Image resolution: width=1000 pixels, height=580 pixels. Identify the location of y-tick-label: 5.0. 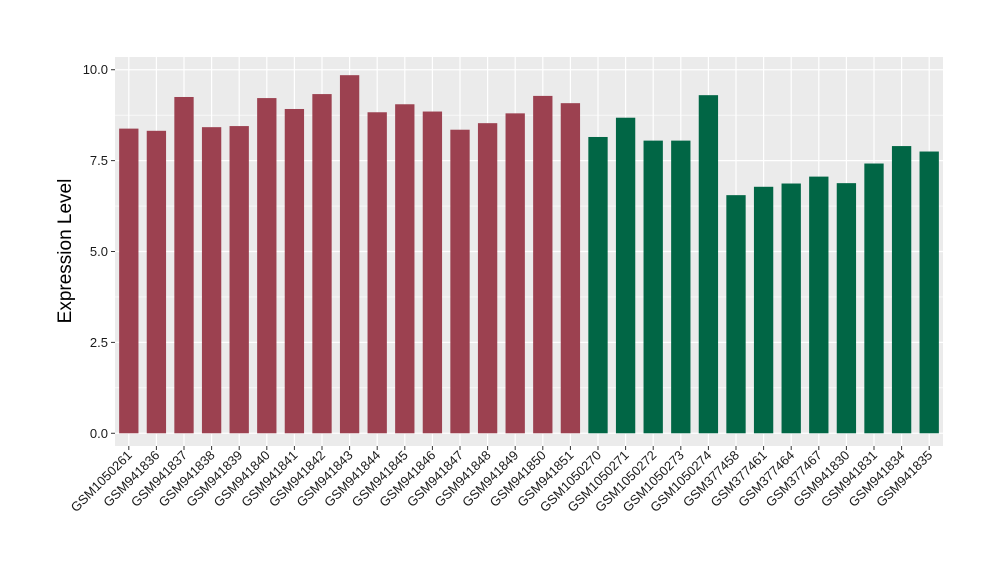
(99, 251).